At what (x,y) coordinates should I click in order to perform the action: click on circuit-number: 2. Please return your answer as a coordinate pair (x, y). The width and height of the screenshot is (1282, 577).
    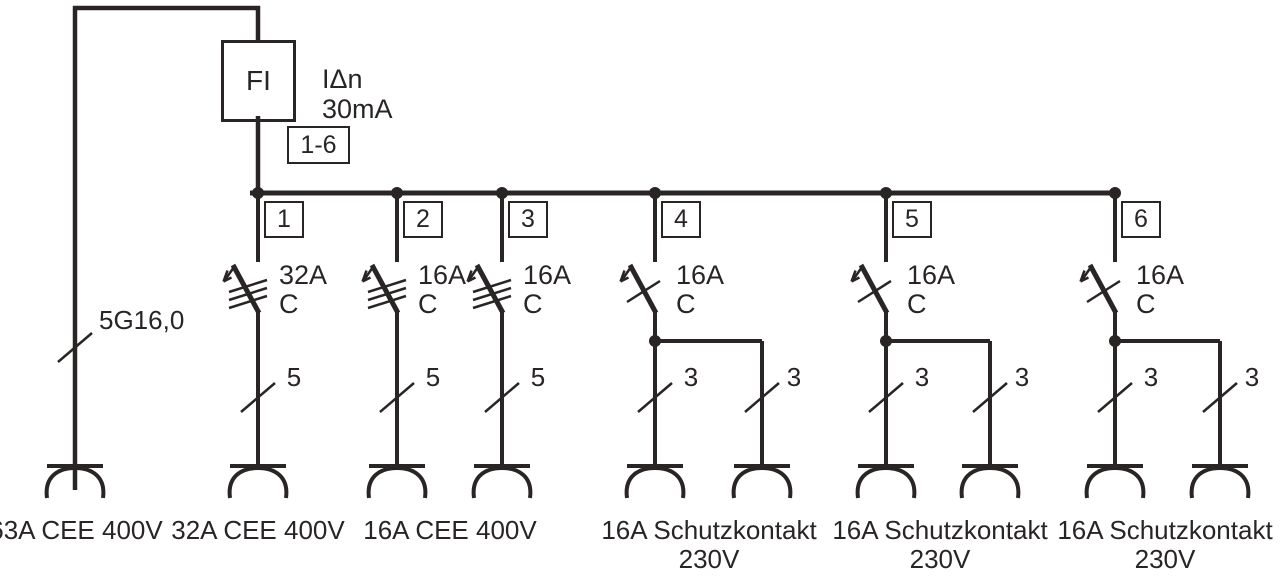
    Looking at the image, I should click on (423, 219).